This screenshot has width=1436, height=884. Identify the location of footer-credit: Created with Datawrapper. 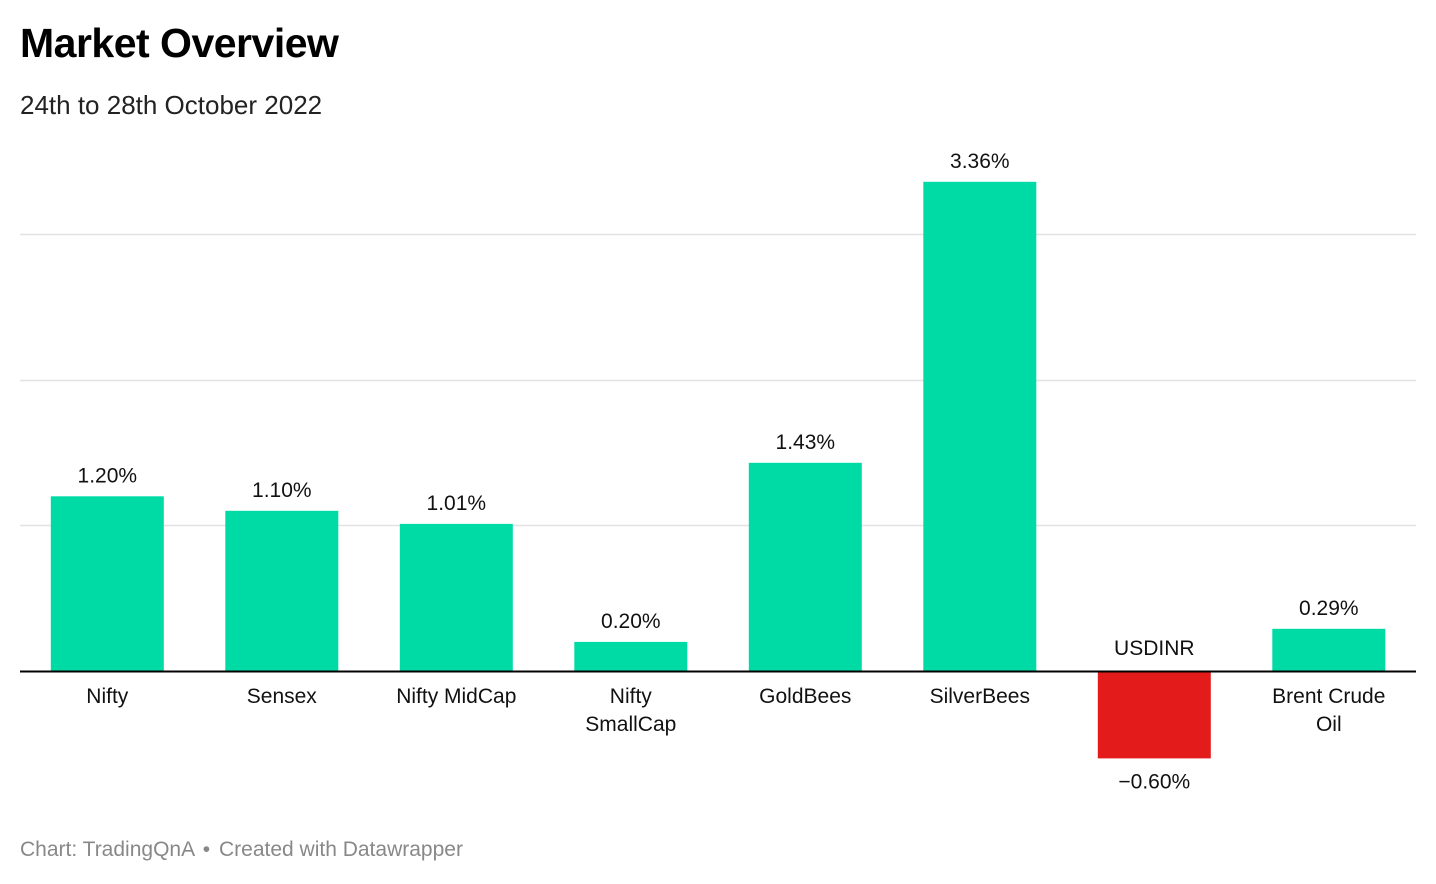
(340, 849).